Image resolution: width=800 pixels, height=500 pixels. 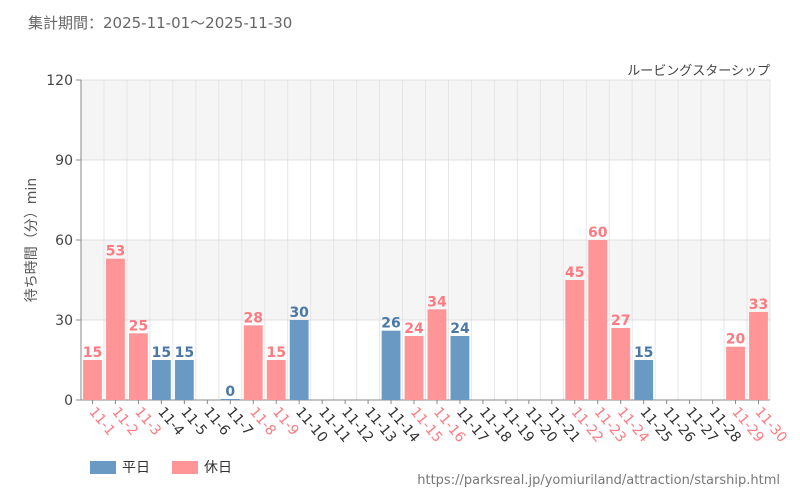 What do you see at coordinates (160, 23) in the screenshot?
I see `period-label: 集計期間：2025-11-01～2025-11-30` at bounding box center [160, 23].